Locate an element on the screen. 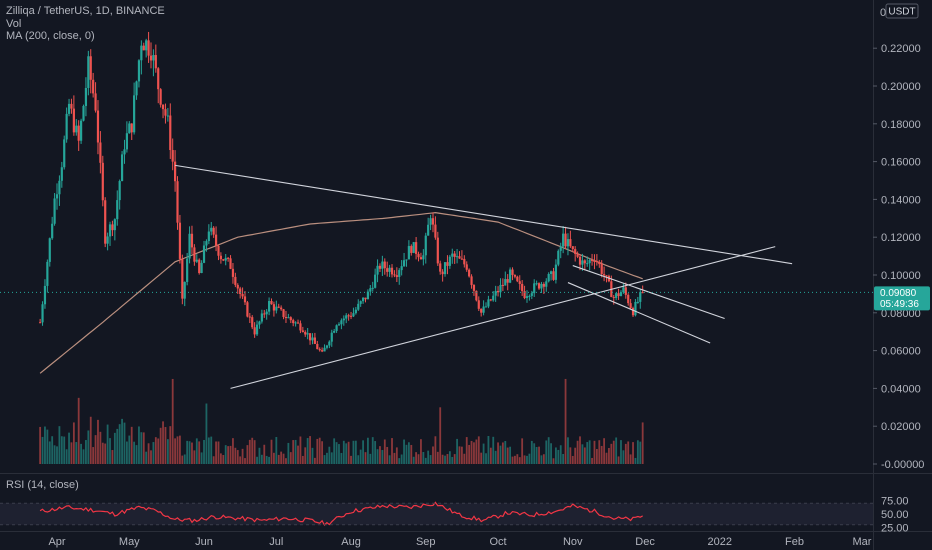 This screenshot has height=550, width=932. rsi-legend: RSI (14, close) is located at coordinates (42, 485).